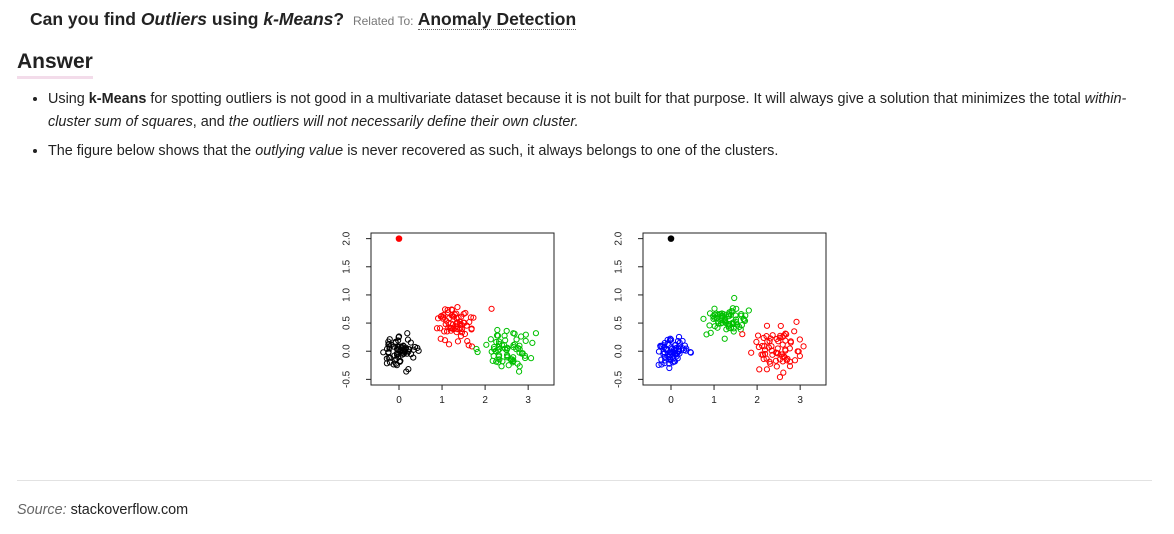  I want to click on bullet1-text-1: Using, so click(68, 99).